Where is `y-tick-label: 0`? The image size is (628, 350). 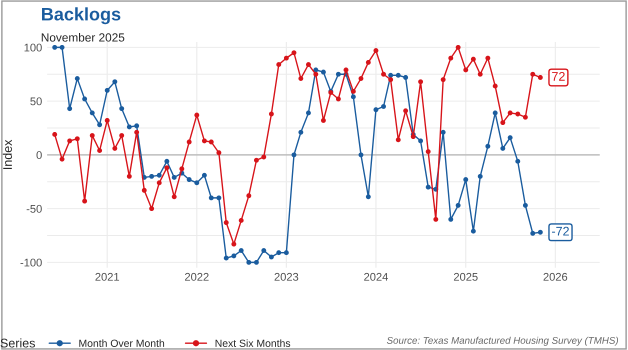 y-tick-label: 0 is located at coordinates (39, 155).